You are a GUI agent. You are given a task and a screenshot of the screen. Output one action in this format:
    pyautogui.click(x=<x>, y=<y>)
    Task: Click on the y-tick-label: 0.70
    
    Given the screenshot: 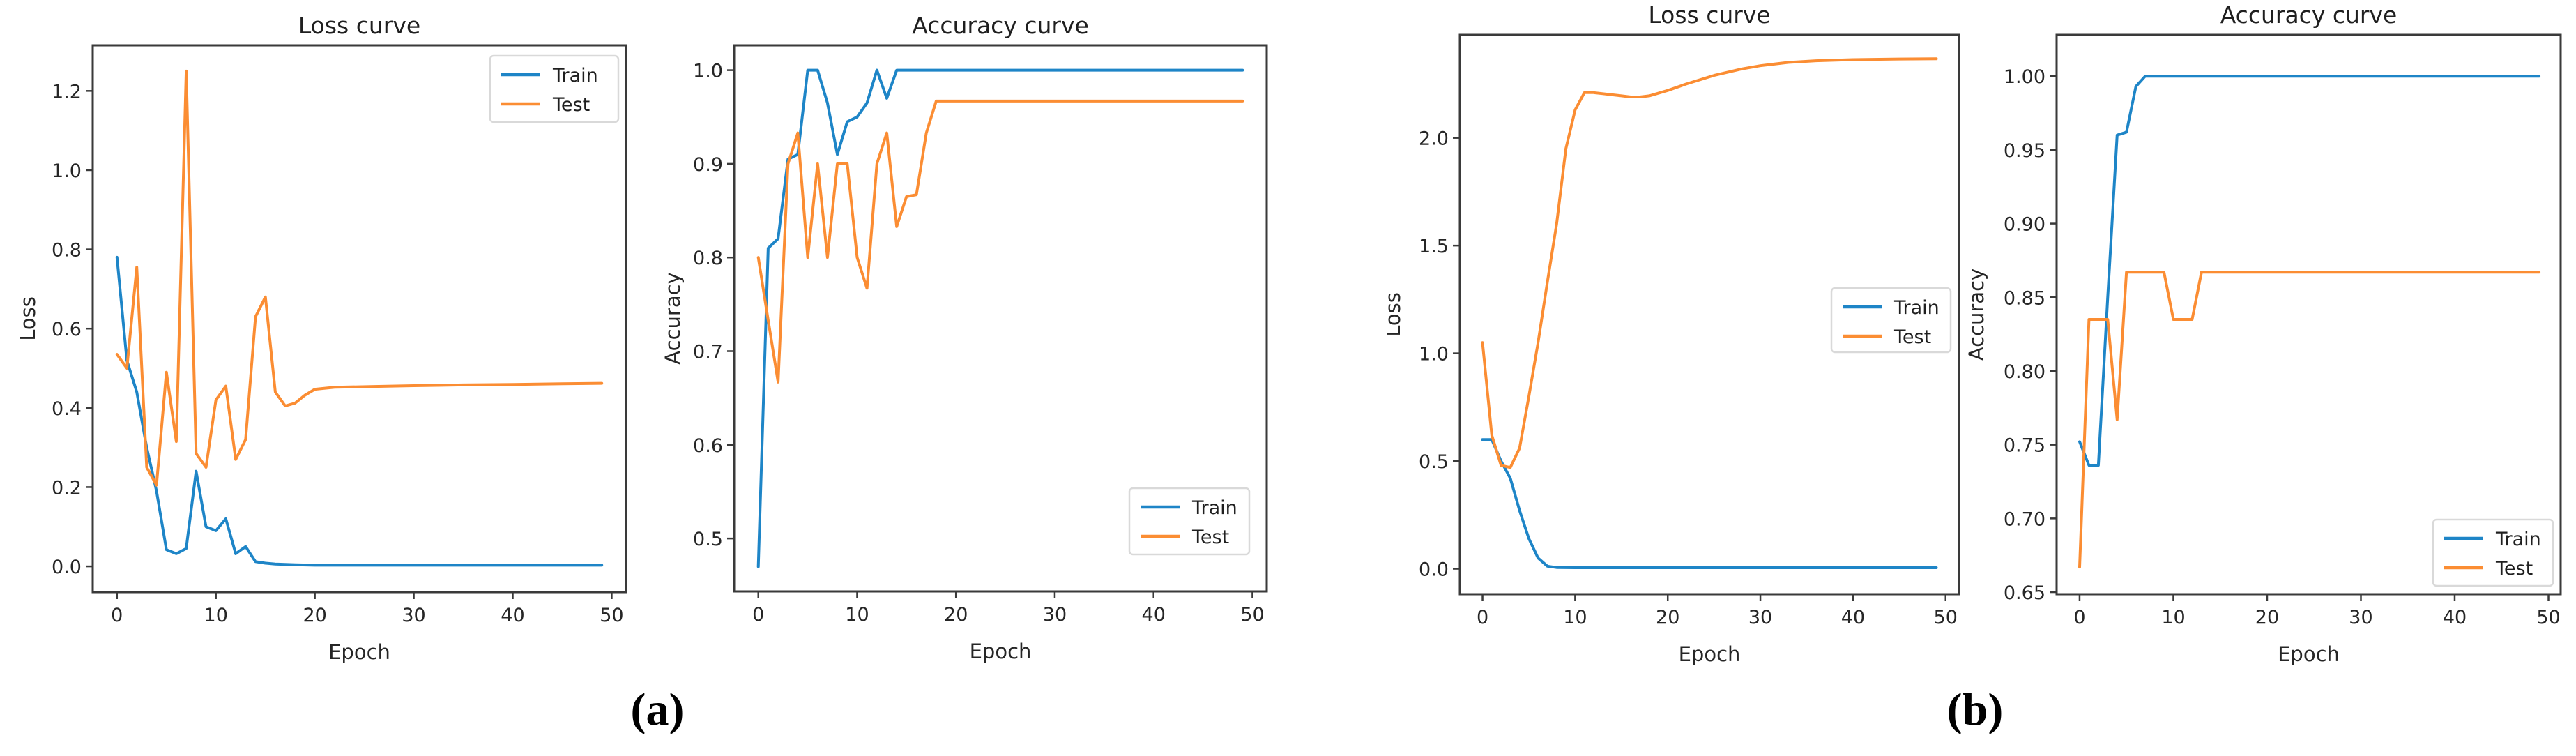 What is the action you would take?
    pyautogui.click(x=2025, y=519)
    